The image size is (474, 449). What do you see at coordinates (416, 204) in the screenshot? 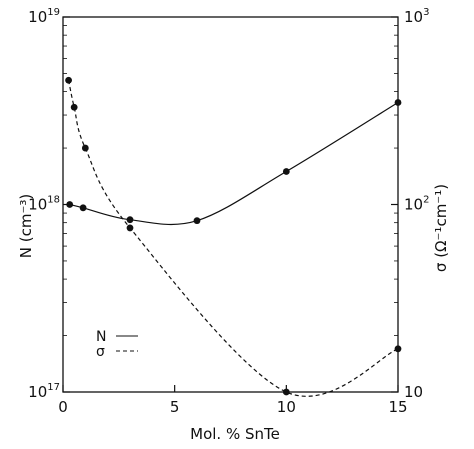
I see `y-right-tick-label: 10²` at bounding box center [416, 204].